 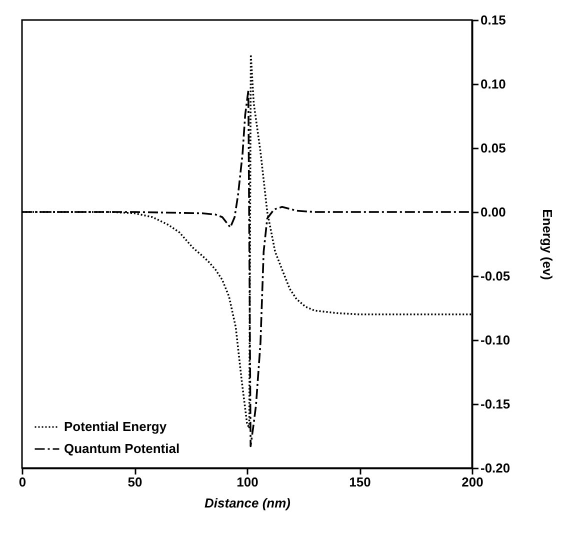 What do you see at coordinates (495, 340) in the screenshot?
I see `y-tick-label: -0.10` at bounding box center [495, 340].